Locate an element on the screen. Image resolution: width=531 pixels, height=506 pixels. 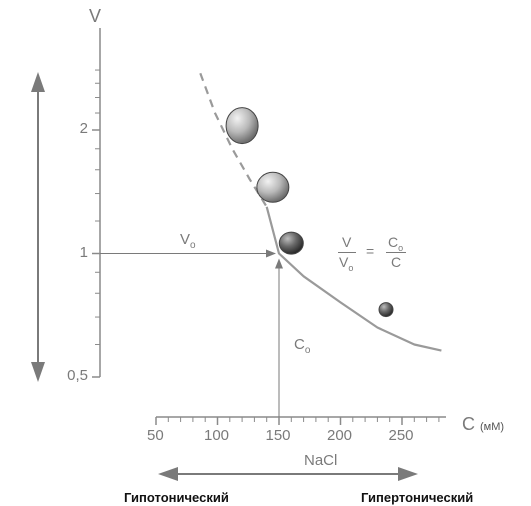
nacl-arrow-head-left is located at coordinates (168, 474).